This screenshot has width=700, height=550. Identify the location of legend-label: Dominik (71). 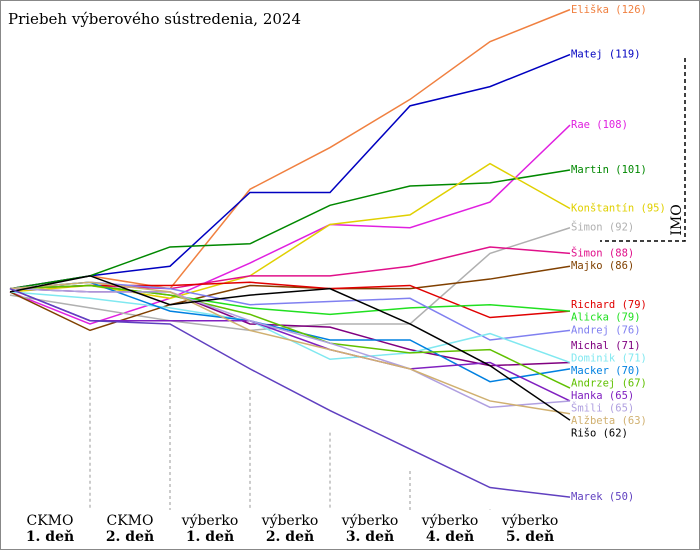
(609, 358).